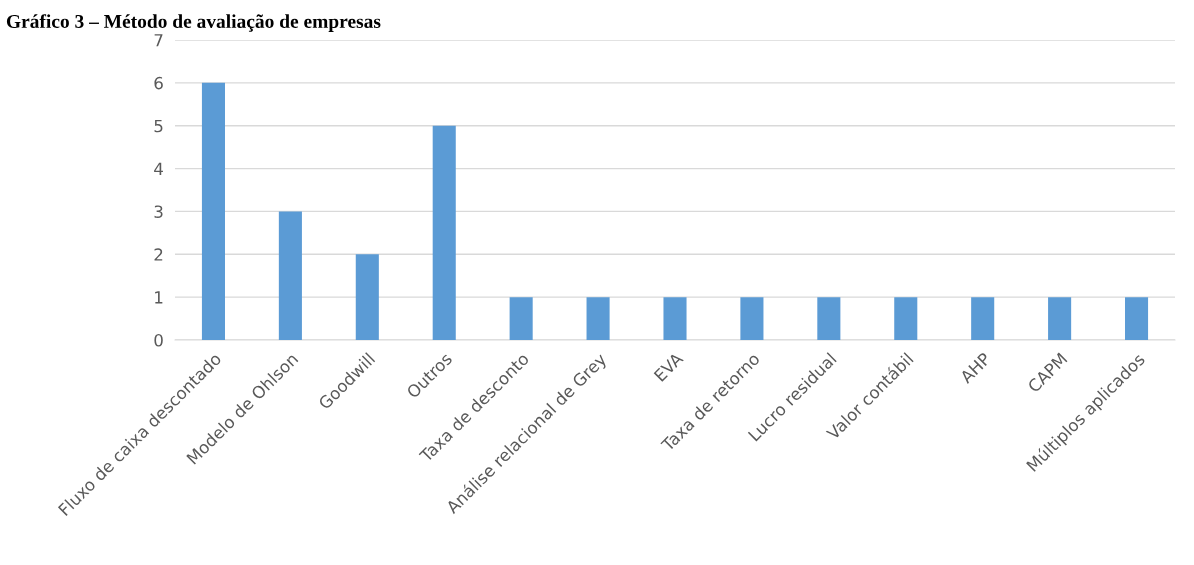 This screenshot has height=565, width=1194. What do you see at coordinates (158, 83) in the screenshot?
I see `y-tick-label: 6` at bounding box center [158, 83].